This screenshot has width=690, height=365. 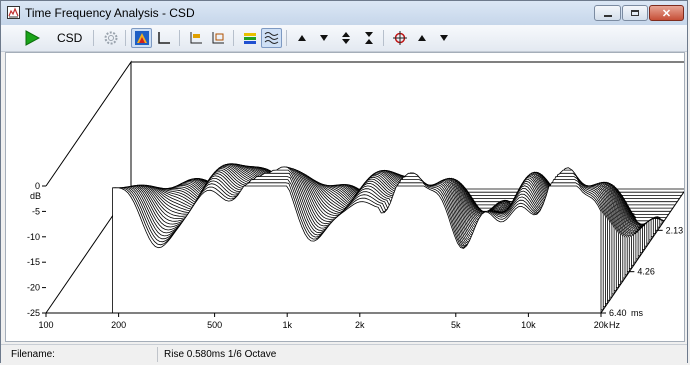 What do you see at coordinates (33, 313) in the screenshot?
I see `y-tick-label: -25` at bounding box center [33, 313].